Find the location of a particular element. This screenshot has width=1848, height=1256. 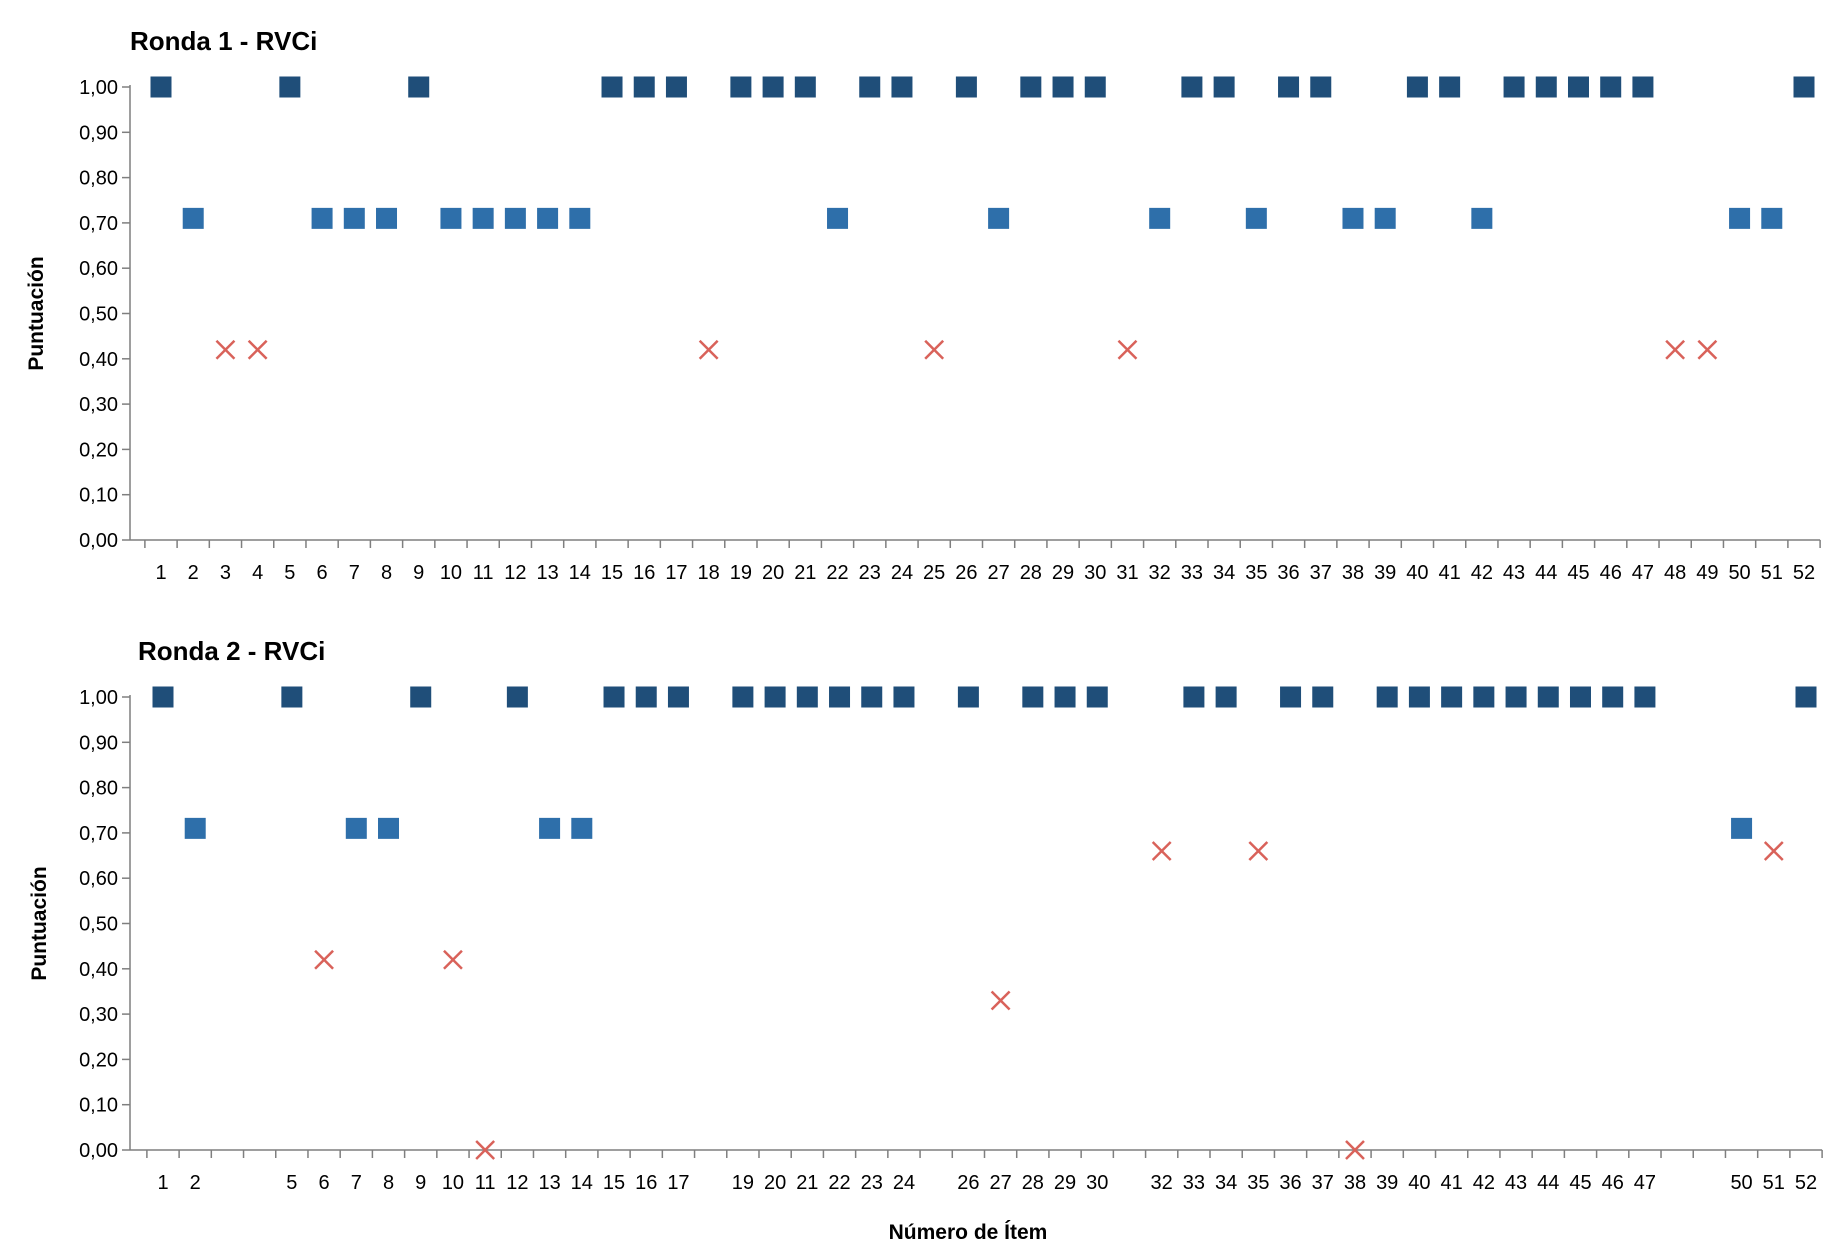

x-tick-label: 35 is located at coordinates (1258, 1183).